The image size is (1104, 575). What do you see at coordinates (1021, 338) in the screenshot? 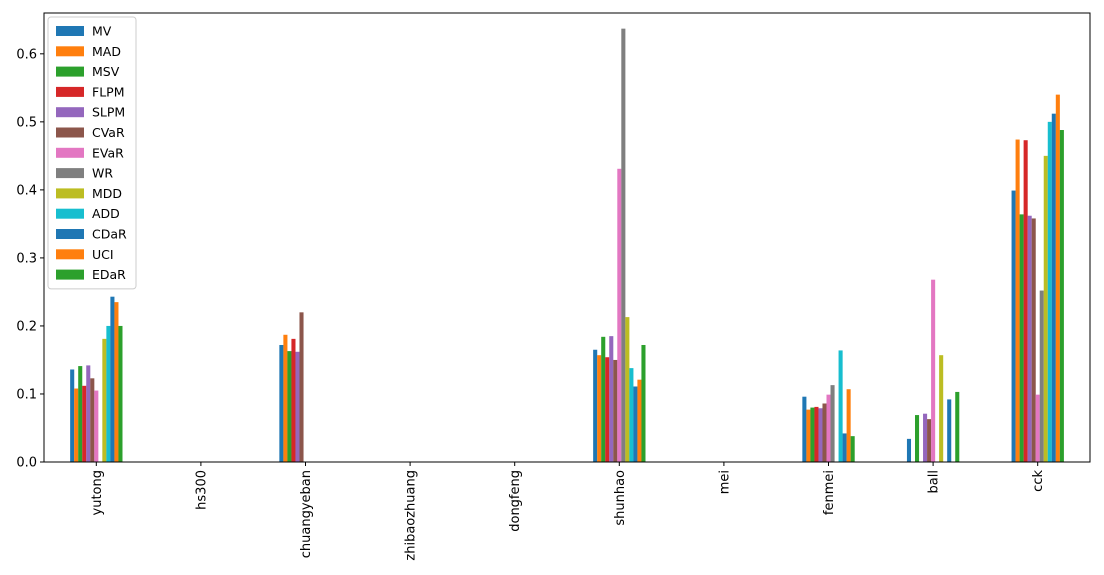
I see `bar-MSV-cck` at bounding box center [1021, 338].